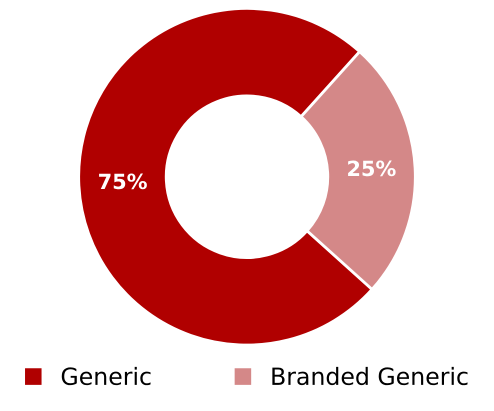  I want to click on data-label: 75%, so click(123, 182).